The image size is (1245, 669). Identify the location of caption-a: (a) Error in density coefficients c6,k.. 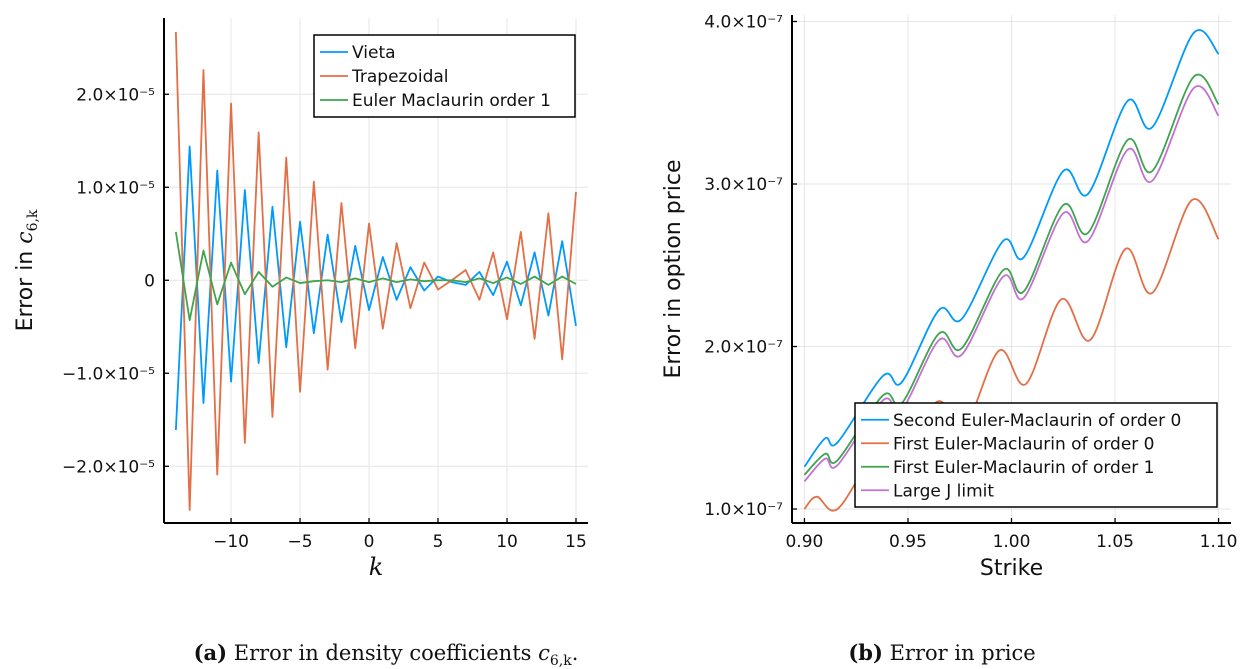
(386, 654).